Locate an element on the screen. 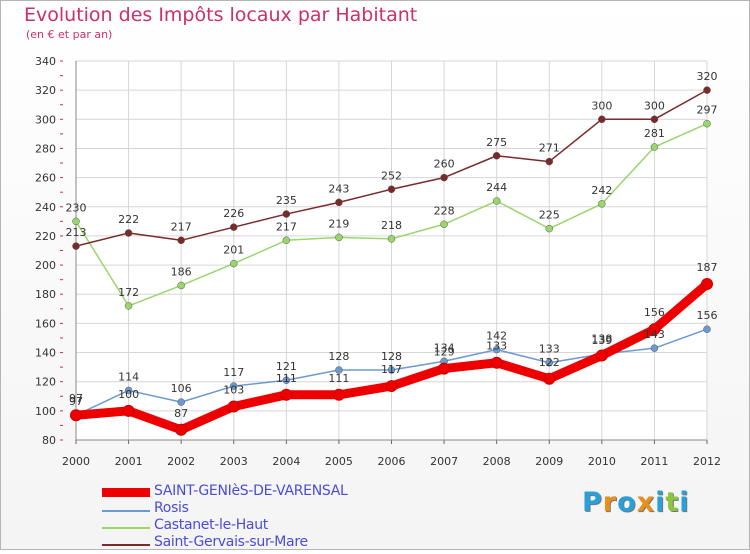 The width and height of the screenshot is (750, 554). legend-label: Saint-Gervais-sur-Mare is located at coordinates (231, 542).